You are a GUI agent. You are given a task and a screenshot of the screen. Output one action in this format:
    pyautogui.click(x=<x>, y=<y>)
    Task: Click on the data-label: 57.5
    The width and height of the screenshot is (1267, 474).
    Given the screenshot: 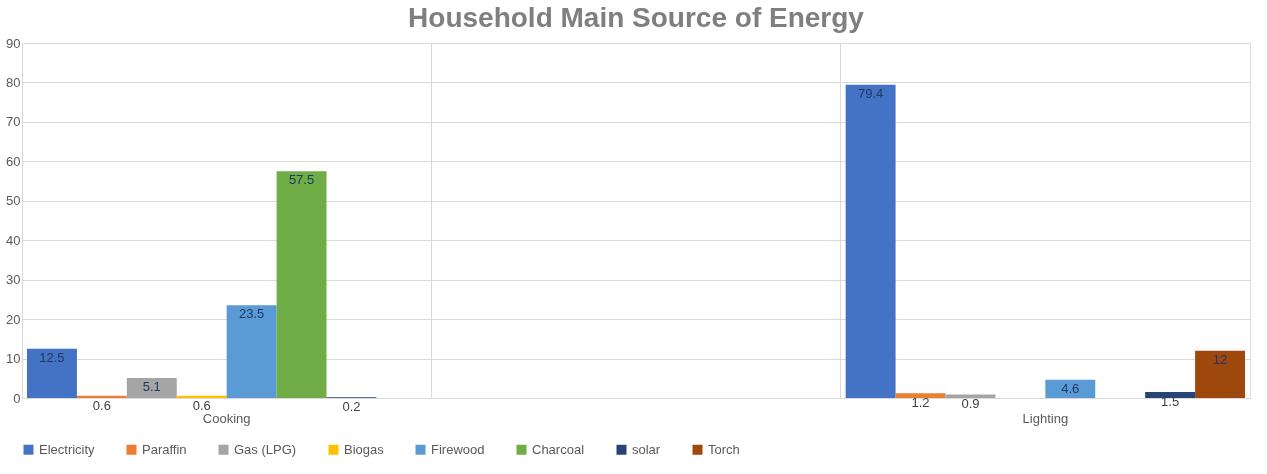 What is the action you would take?
    pyautogui.click(x=301, y=180)
    